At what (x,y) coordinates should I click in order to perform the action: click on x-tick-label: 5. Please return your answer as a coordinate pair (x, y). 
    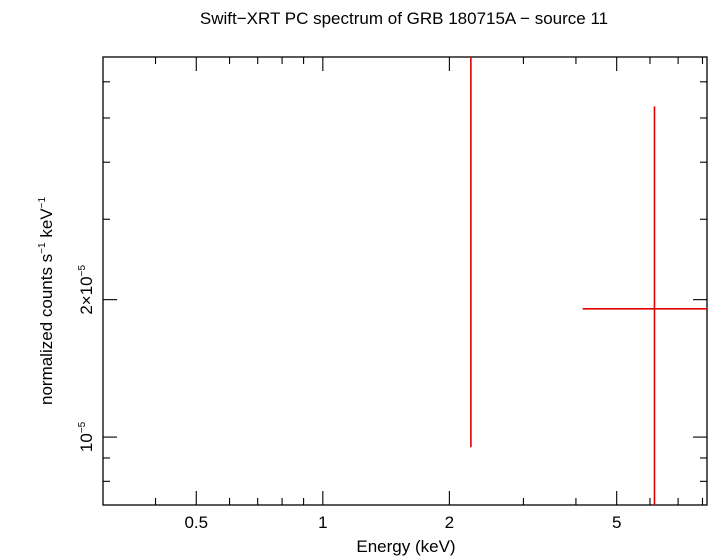
    Looking at the image, I should click on (616, 522).